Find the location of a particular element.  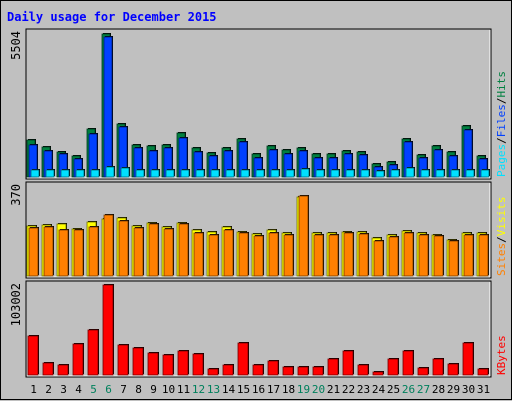

x-tick-label: 13 is located at coordinates (213, 389).